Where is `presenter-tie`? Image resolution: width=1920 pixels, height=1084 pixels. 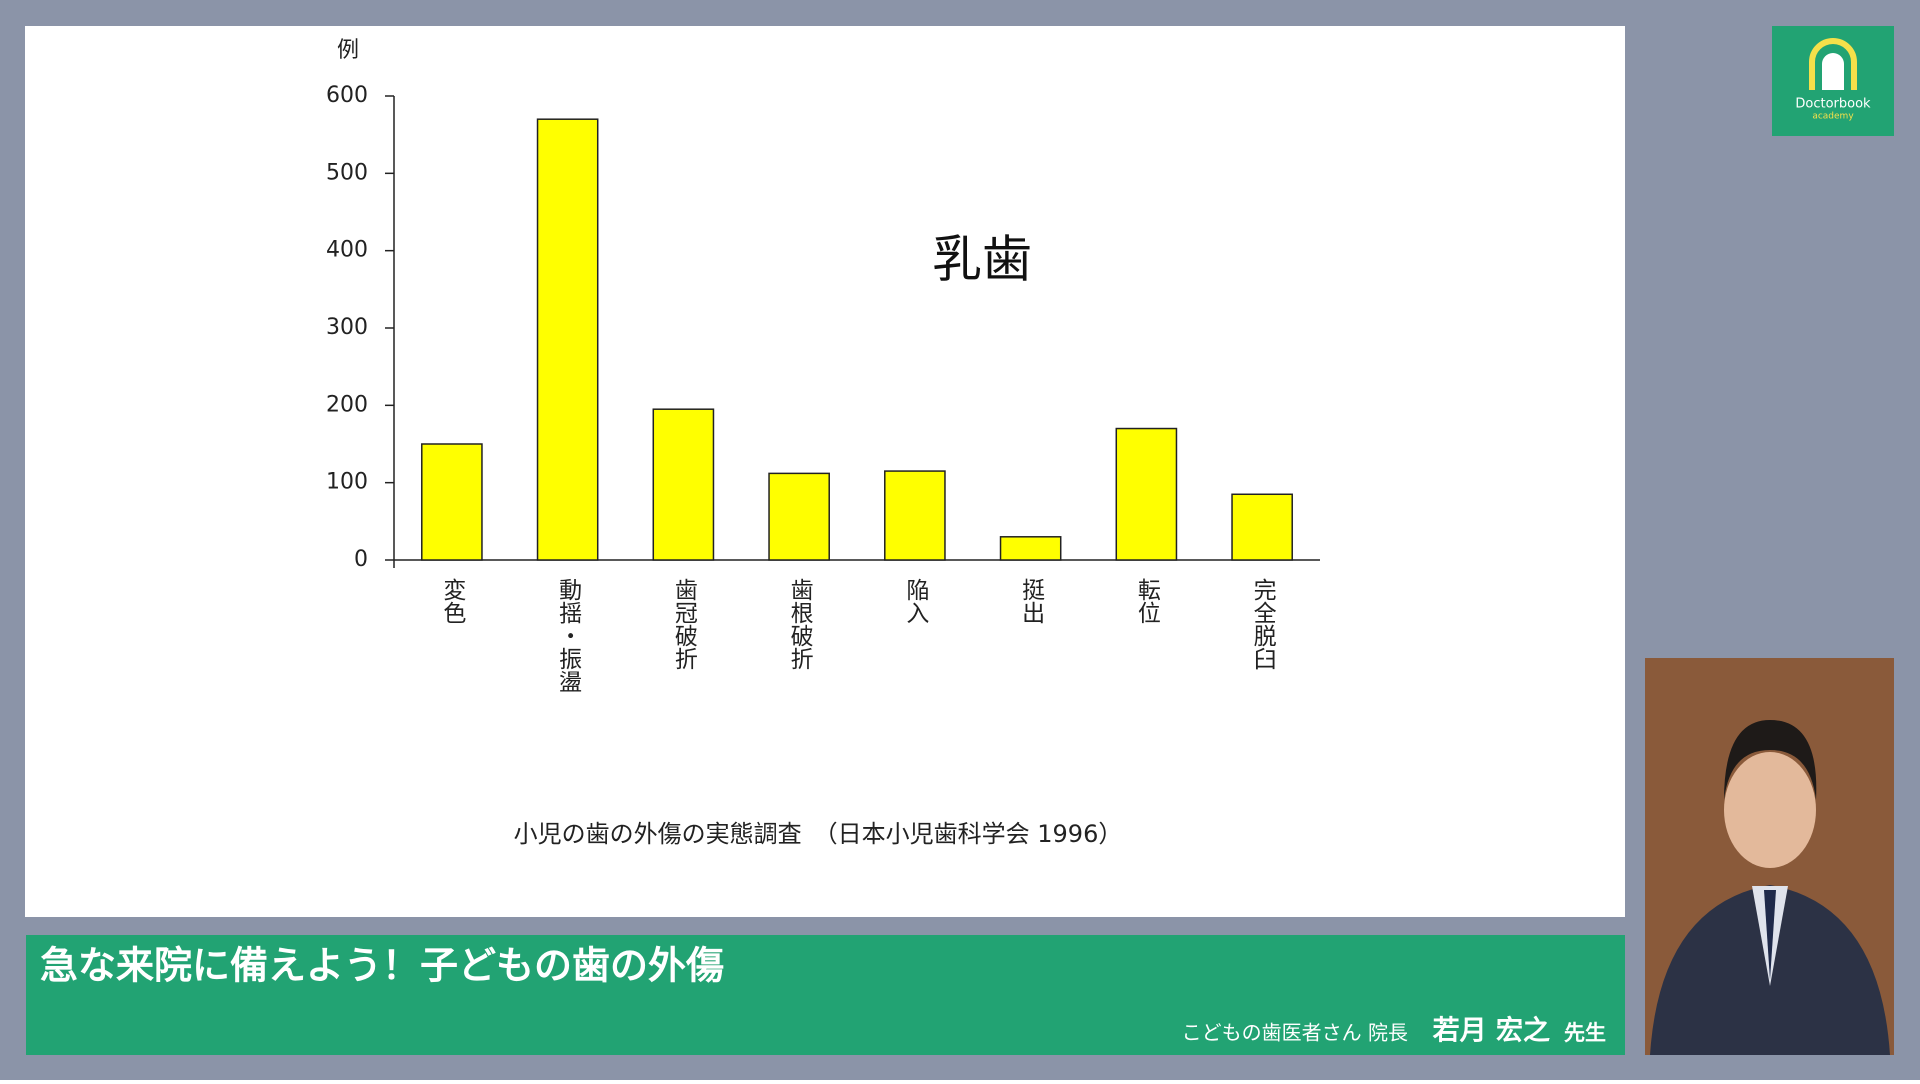
presenter-tie is located at coordinates (1770, 935).